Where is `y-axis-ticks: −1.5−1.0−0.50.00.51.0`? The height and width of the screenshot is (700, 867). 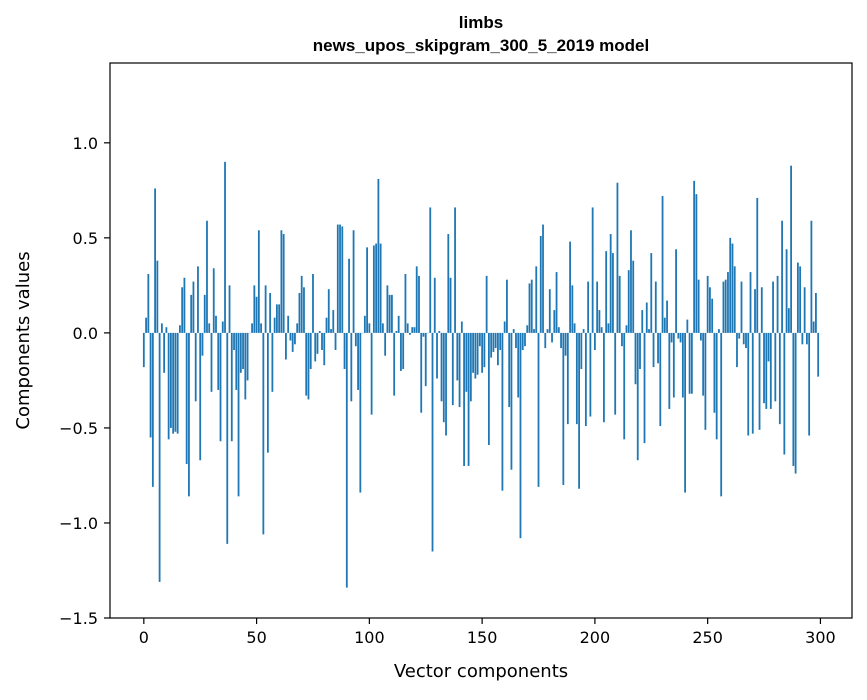
y-axis-ticks: −1.5−1.0−0.50.00.51.0 is located at coordinates (84, 381).